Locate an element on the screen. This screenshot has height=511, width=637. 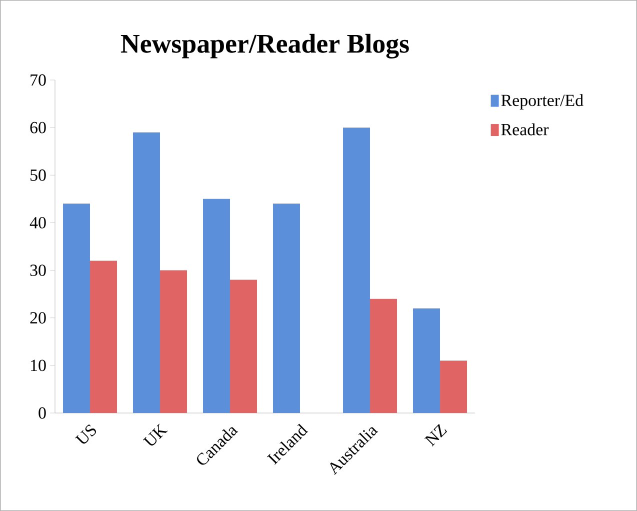
y-tick-label: 10 is located at coordinates (38, 366).